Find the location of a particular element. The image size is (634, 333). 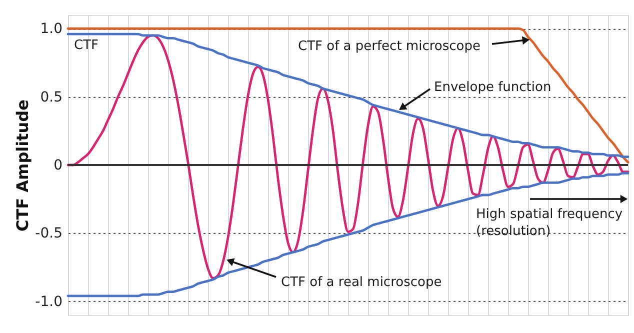

annotation: CTF of a real microscope is located at coordinates (361, 282).